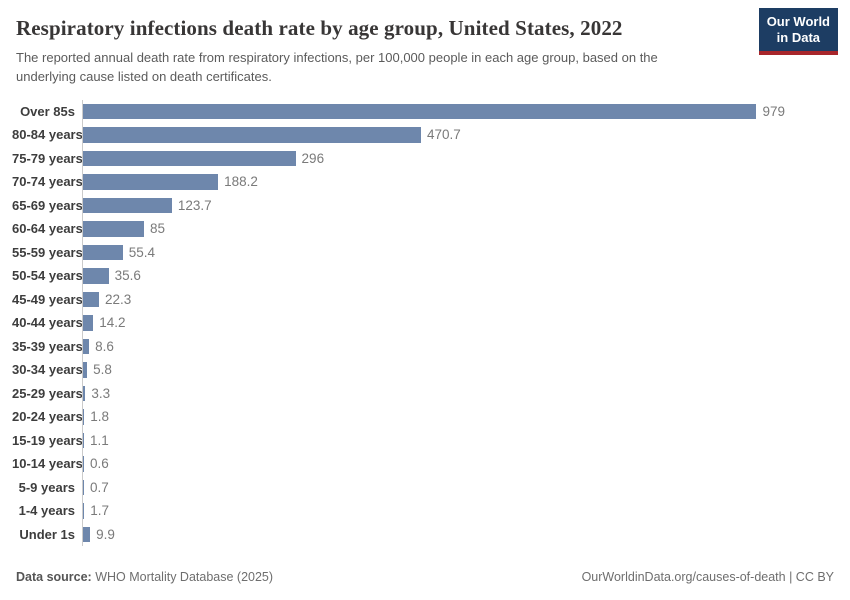 The width and height of the screenshot is (850, 600). What do you see at coordinates (47, 464) in the screenshot?
I see `category-label: 10-14 years` at bounding box center [47, 464].